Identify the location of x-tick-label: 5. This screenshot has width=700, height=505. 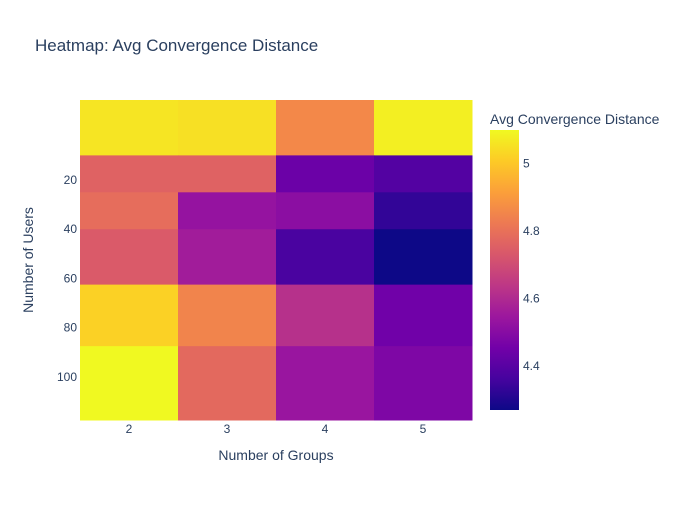
(423, 429).